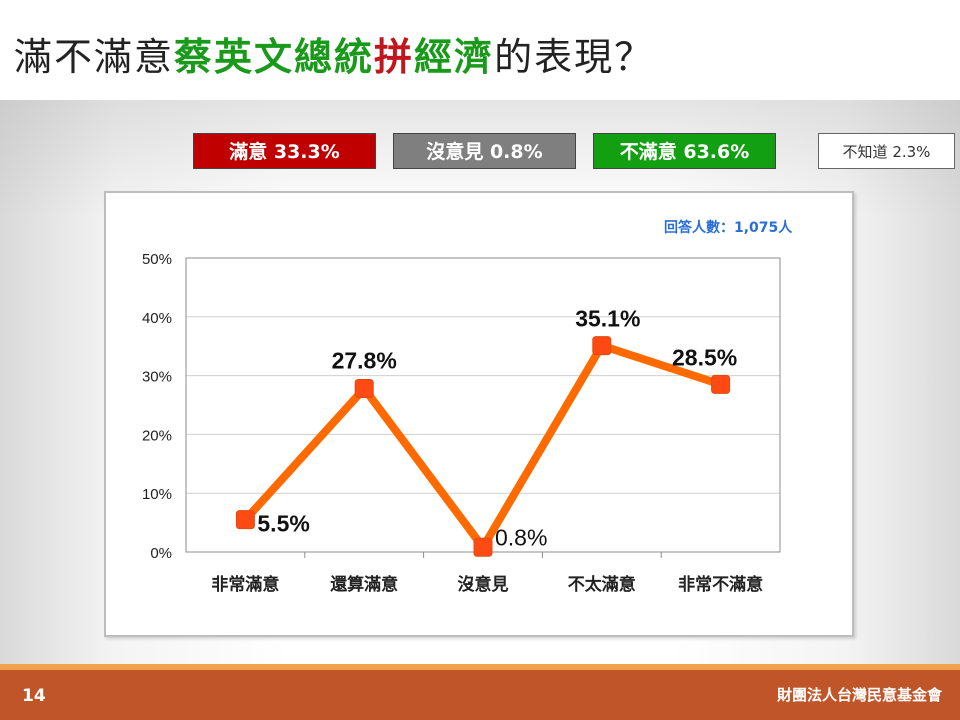  Describe the element at coordinates (94, 57) in the screenshot. I see `title-part-1: 滿不滿意` at that location.